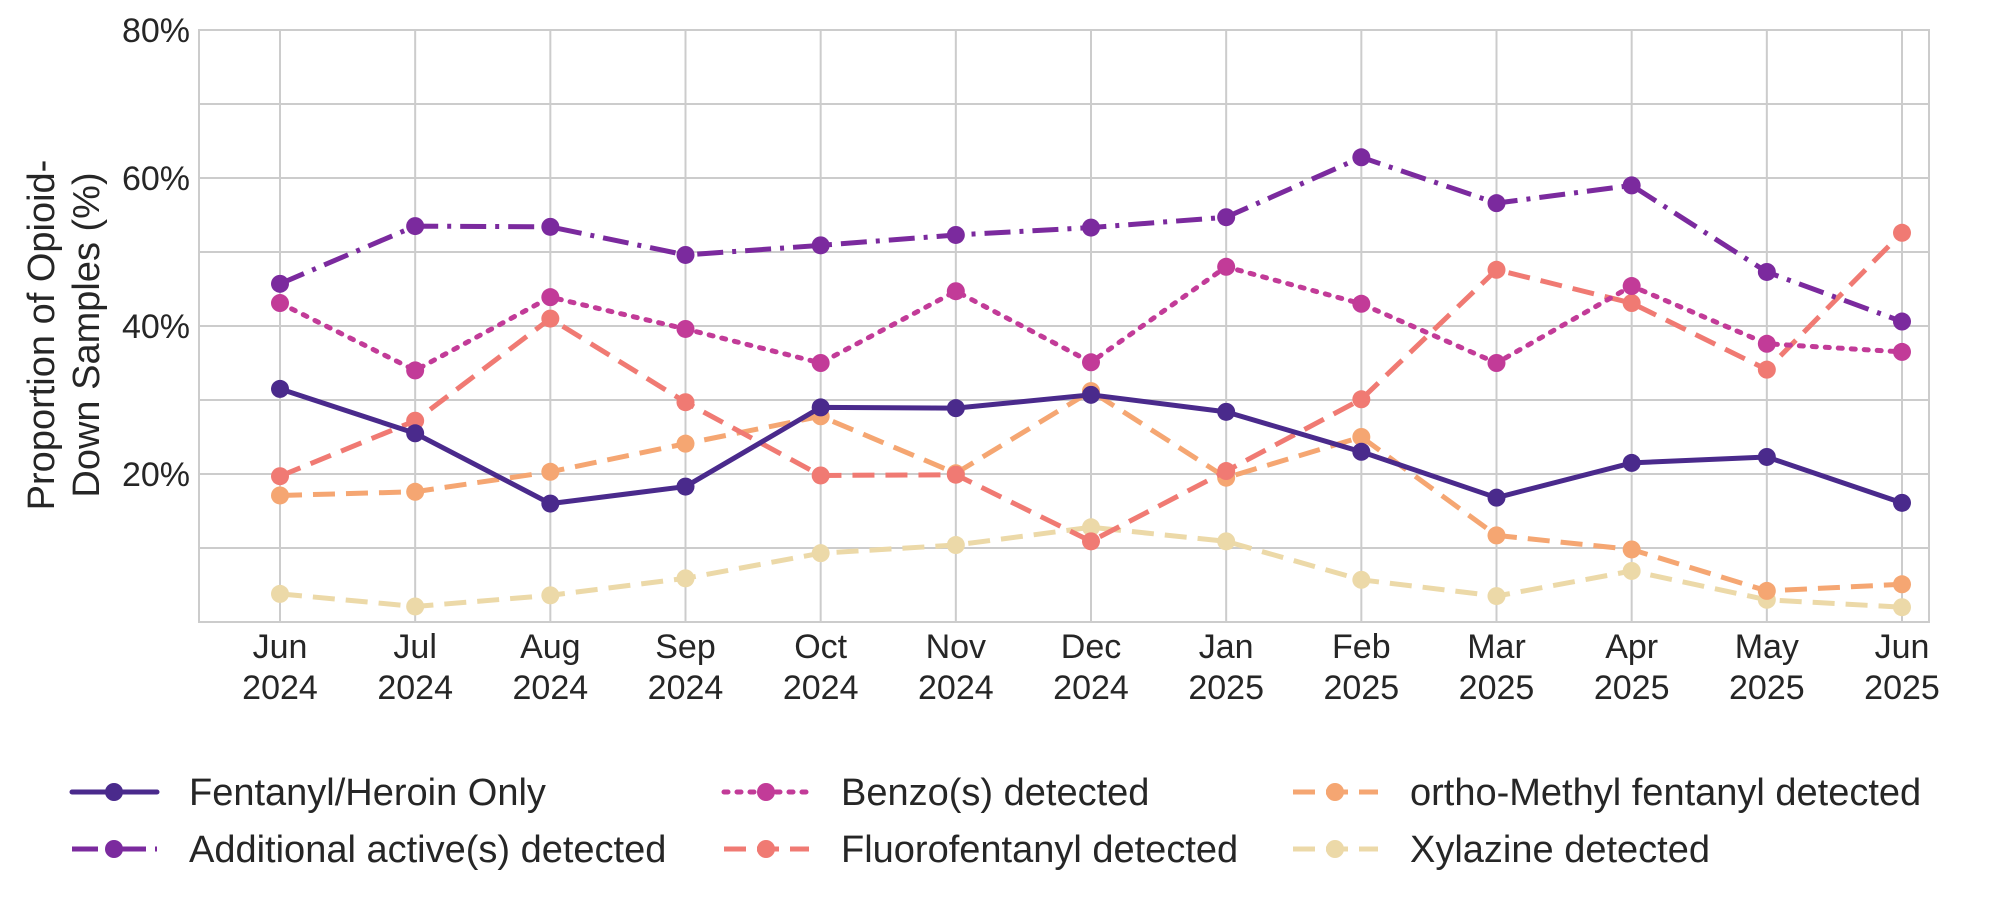 This screenshot has width=2000, height=906. I want to click on legend-label: Xylazine detected, so click(1560, 850).